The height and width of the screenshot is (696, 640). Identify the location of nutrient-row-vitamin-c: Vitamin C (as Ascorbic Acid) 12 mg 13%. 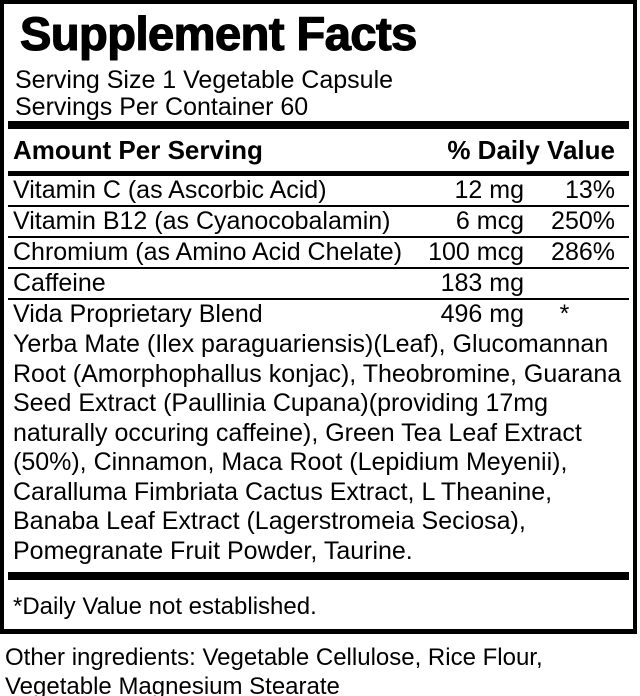
(318, 191).